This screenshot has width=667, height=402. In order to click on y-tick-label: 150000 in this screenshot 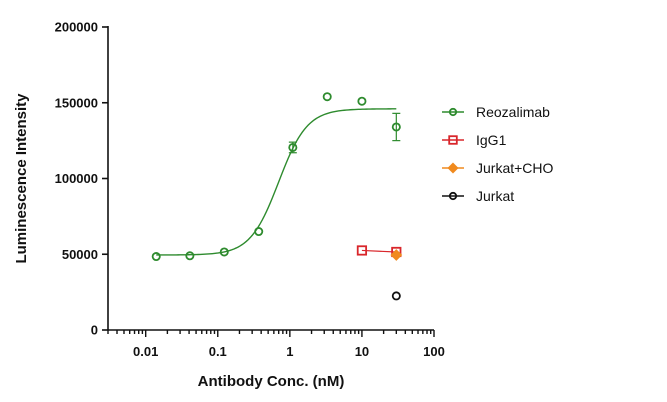, I will do `click(76, 102)`.